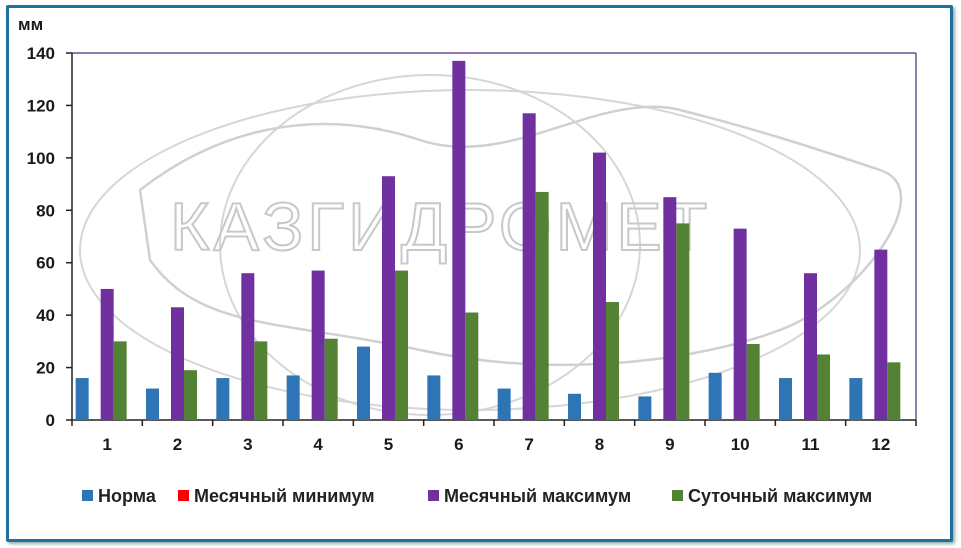  Describe the element at coordinates (780, 496) in the screenshot. I see `legend-label: Суточный максимум` at that location.